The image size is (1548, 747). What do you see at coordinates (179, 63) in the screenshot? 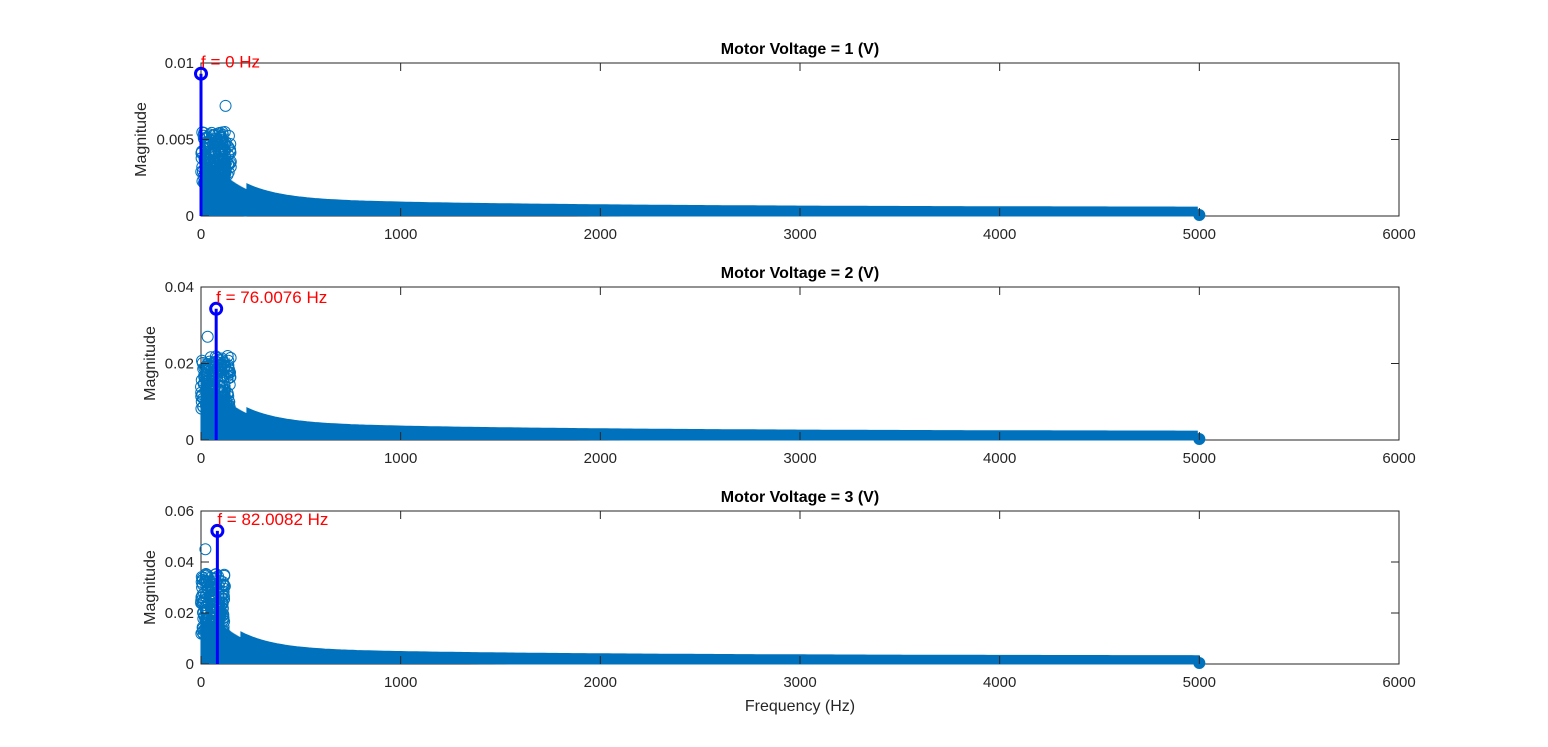
I see `y-tick-label: 0.01` at bounding box center [179, 63].